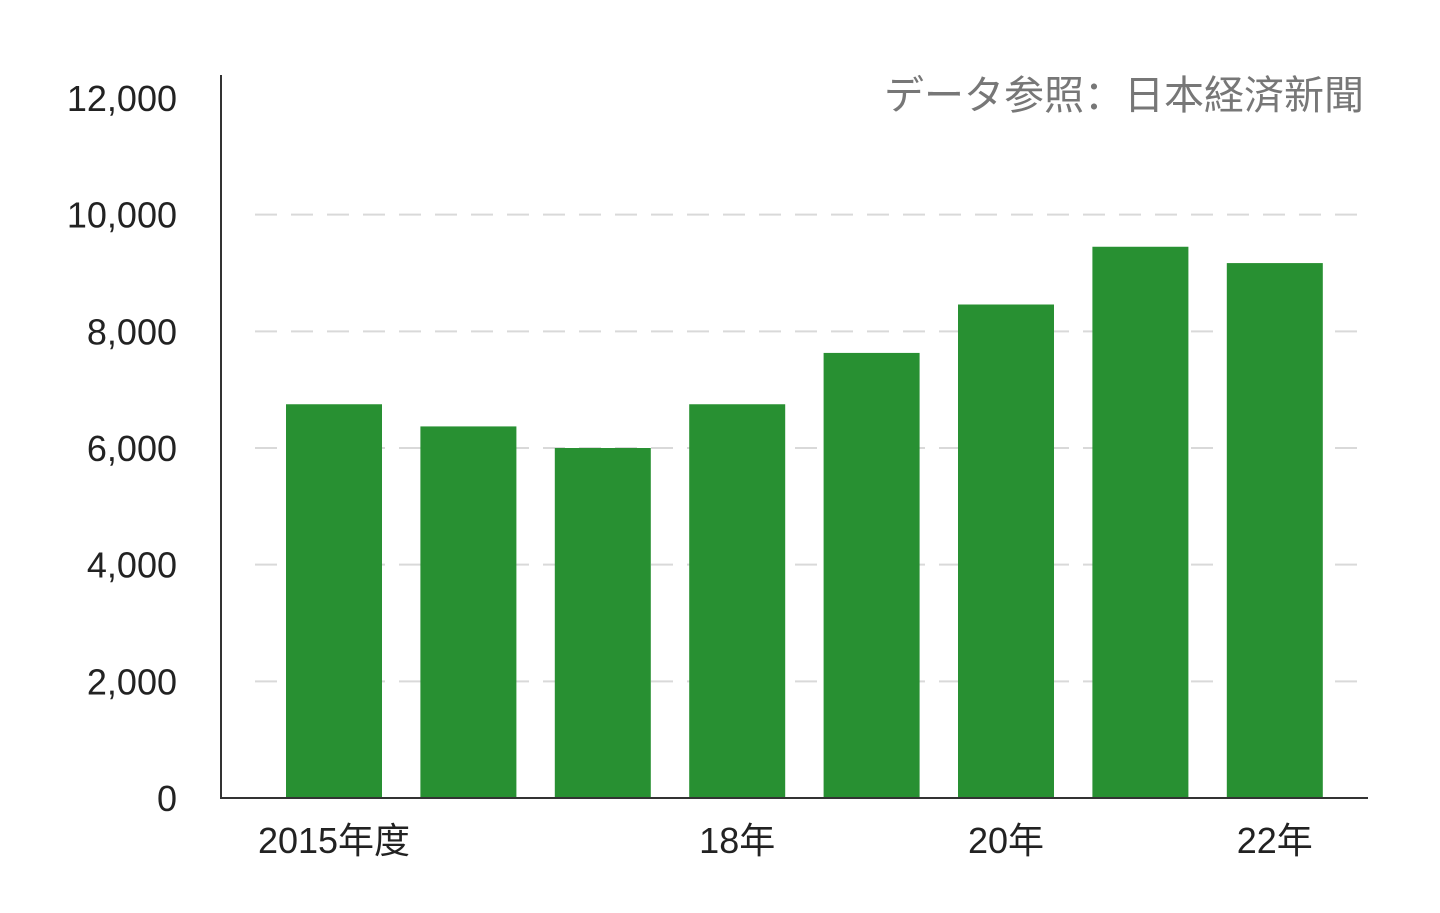 The height and width of the screenshot is (913, 1440). Describe the element at coordinates (1124, 96) in the screenshot. I see `source-note: データ参照：日本経済新聞` at that location.